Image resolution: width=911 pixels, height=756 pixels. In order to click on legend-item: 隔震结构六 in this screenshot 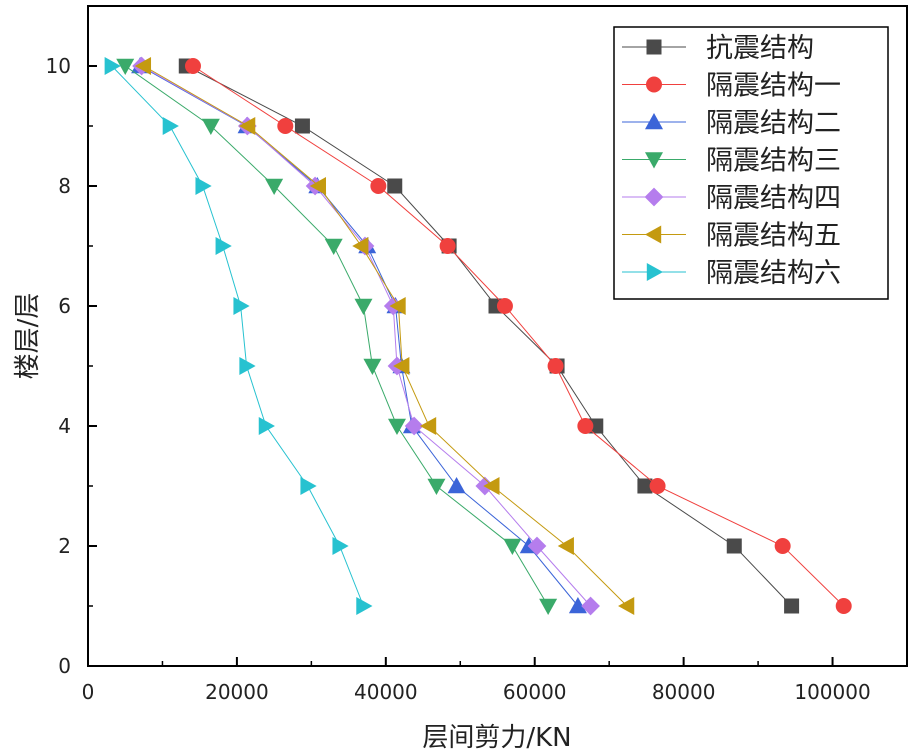, I will do `click(731, 273)`.